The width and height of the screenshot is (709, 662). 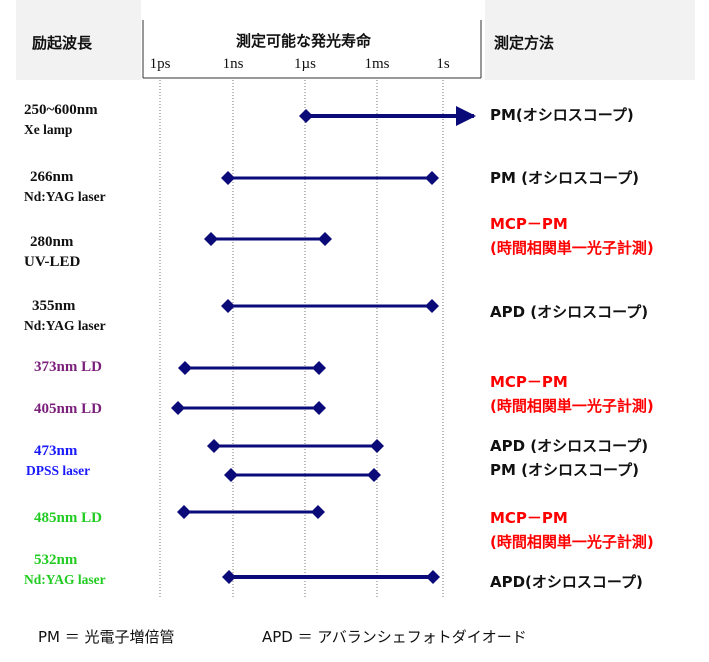 What do you see at coordinates (569, 458) in the screenshot?
I see `method-473nm: APD (オシロスコープ) PM (オシロスコープ)` at bounding box center [569, 458].